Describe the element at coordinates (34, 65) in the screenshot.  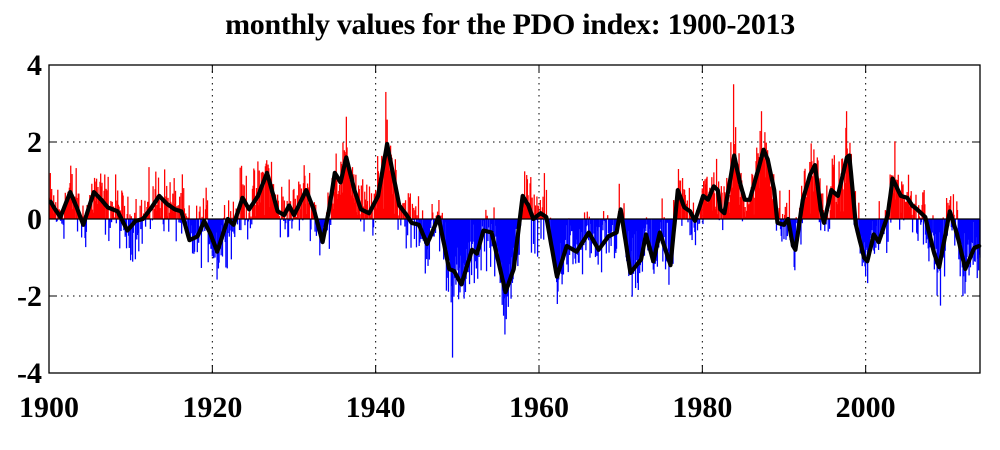
I see `y-tick-label: 4` at that location.